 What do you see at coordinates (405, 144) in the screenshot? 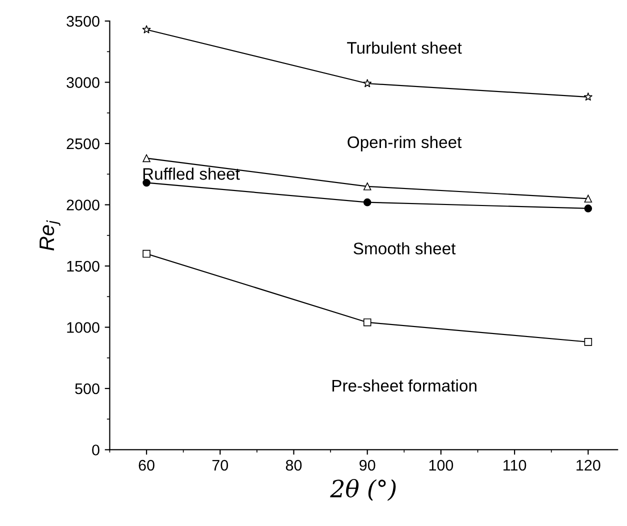
I see `annotation: Open-rim sheet` at bounding box center [405, 144].